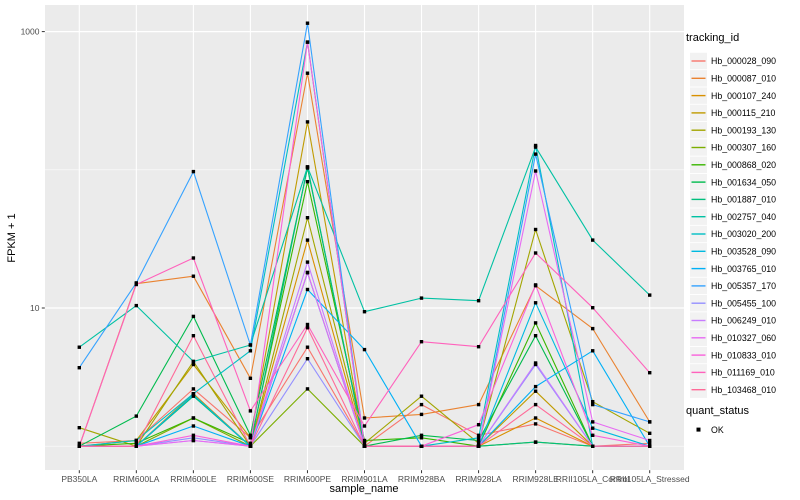  What do you see at coordinates (698, 429) in the screenshot?
I see `quant-ok-marker` at bounding box center [698, 429].